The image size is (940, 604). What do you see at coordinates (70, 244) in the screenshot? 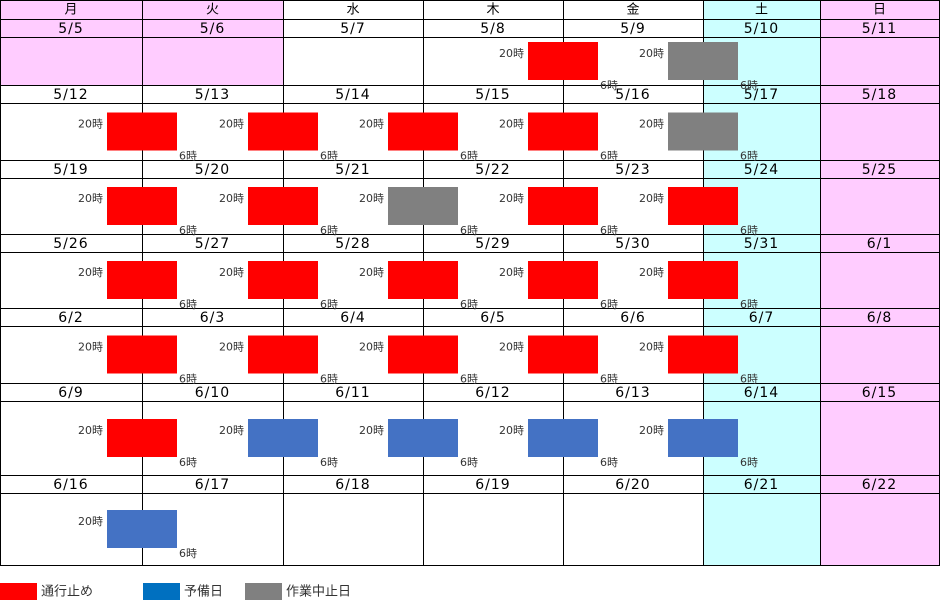
I see `date: 5/26` at bounding box center [70, 244].